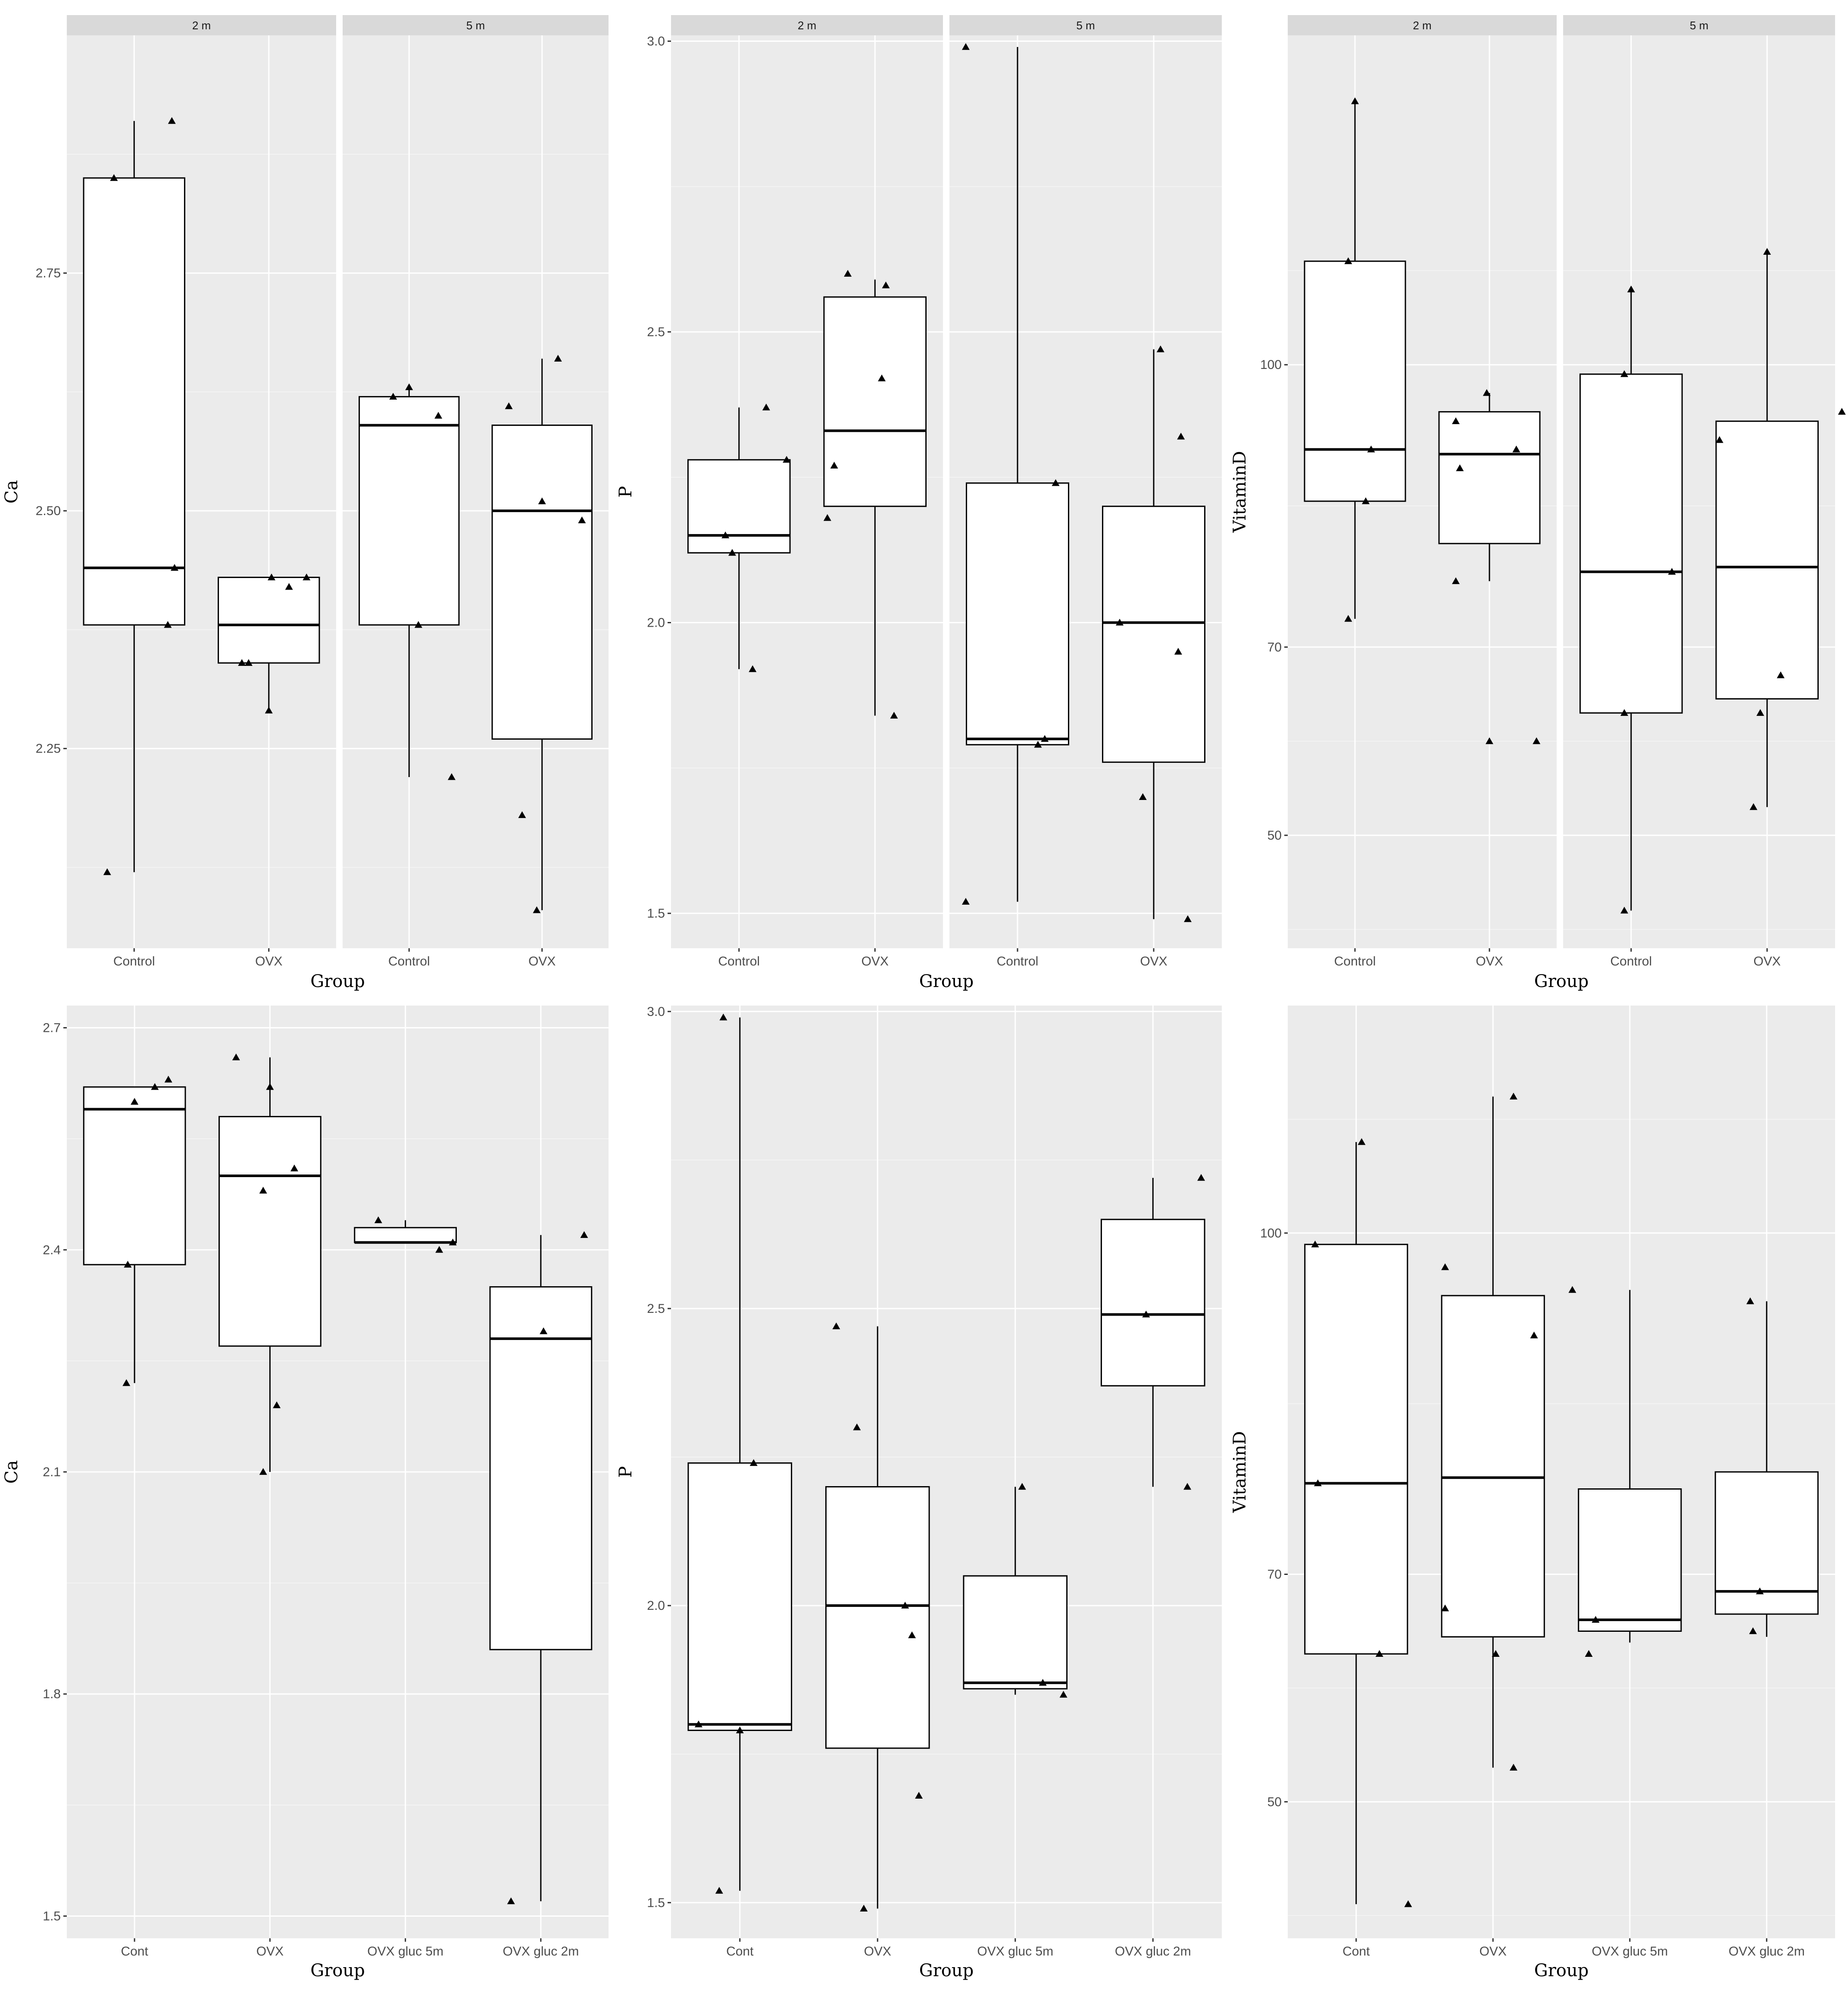 The height and width of the screenshot is (1990, 1848). I want to click on y-tick-label: 1.8, so click(52, 1694).